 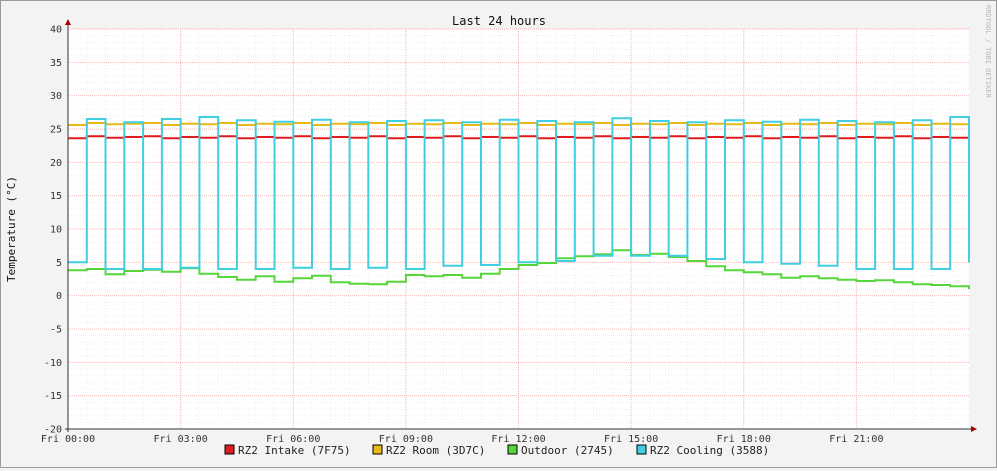 What do you see at coordinates (56, 163) in the screenshot?
I see `y-tick-label: 20` at bounding box center [56, 163].